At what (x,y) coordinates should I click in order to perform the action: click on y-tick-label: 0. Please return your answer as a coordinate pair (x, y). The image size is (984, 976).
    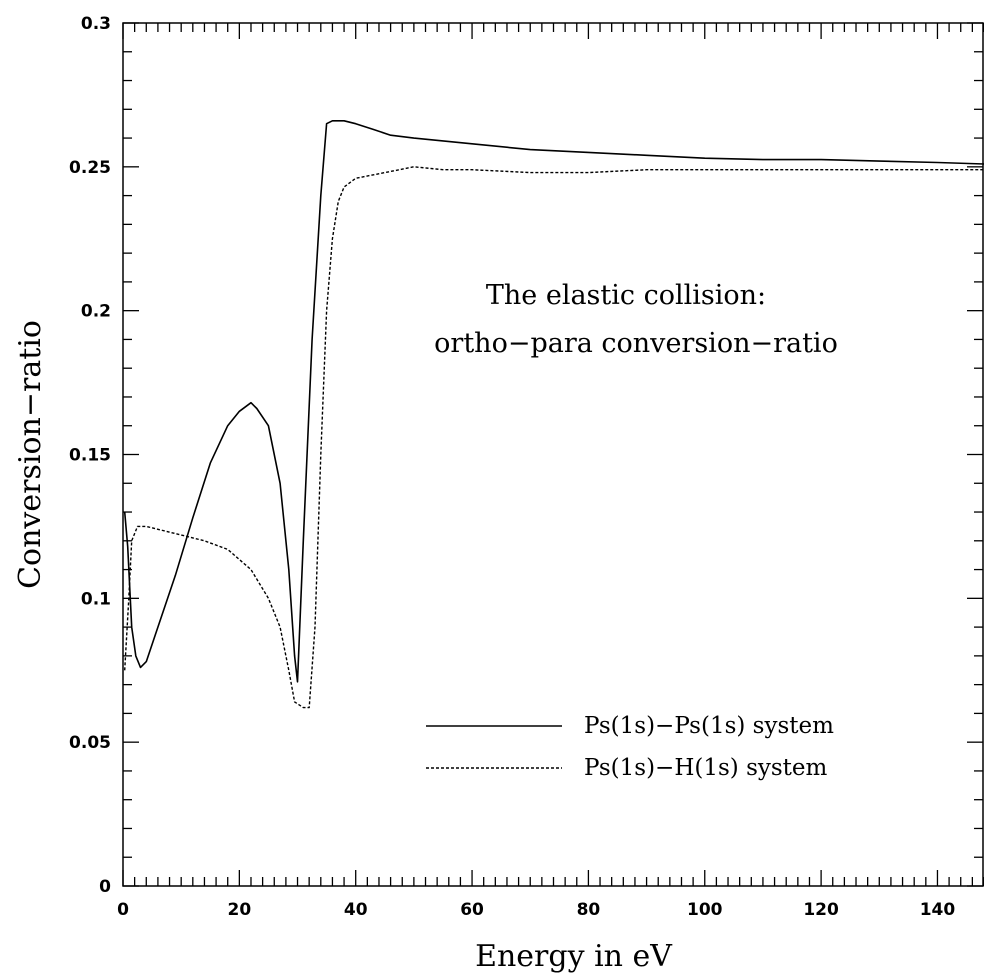
    Looking at the image, I should click on (105, 887).